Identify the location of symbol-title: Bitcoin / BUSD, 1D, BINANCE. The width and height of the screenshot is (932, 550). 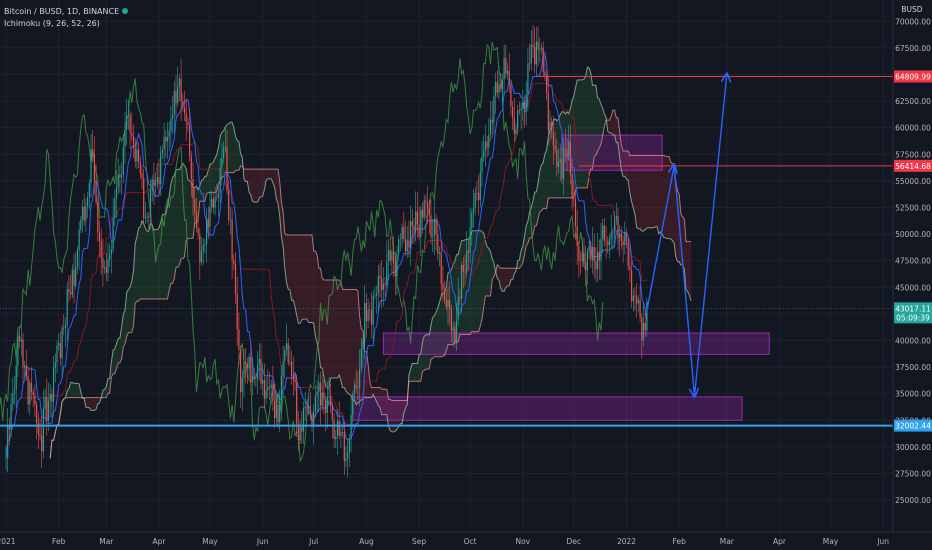
(66, 12).